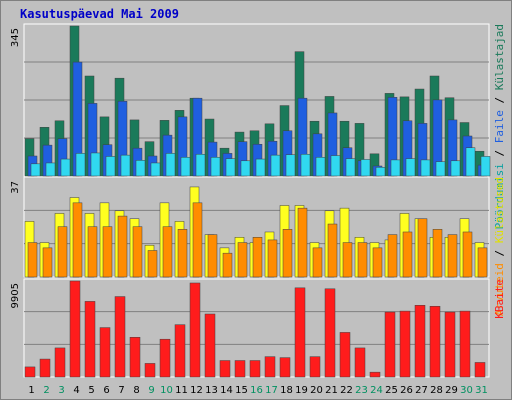  What do you see at coordinates (15, 187) in the screenshot?
I see `y-max-label: 37` at bounding box center [15, 187].